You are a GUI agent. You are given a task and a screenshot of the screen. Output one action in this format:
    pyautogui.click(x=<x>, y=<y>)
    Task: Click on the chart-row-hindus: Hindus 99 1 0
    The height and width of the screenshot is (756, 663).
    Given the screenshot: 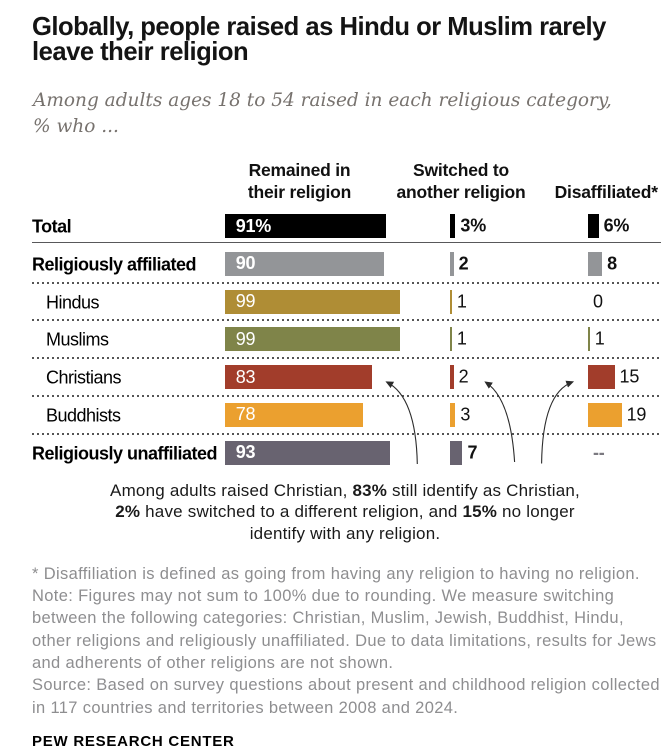 What is the action you would take?
    pyautogui.click(x=331, y=301)
    